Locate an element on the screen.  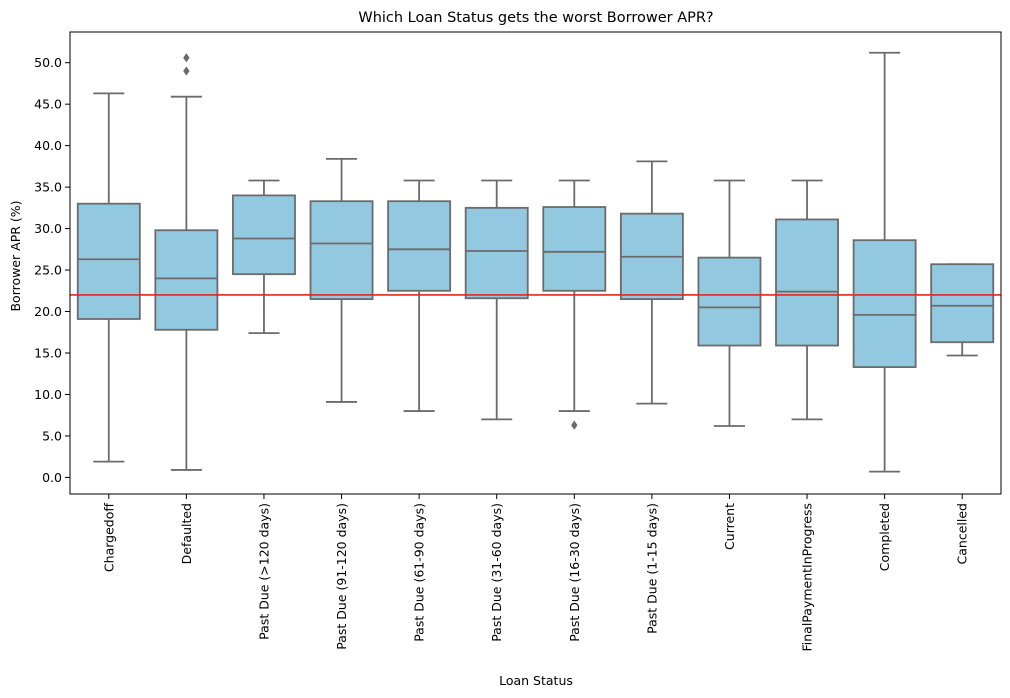
x-axis-label: Loan Status is located at coordinates (536, 680).